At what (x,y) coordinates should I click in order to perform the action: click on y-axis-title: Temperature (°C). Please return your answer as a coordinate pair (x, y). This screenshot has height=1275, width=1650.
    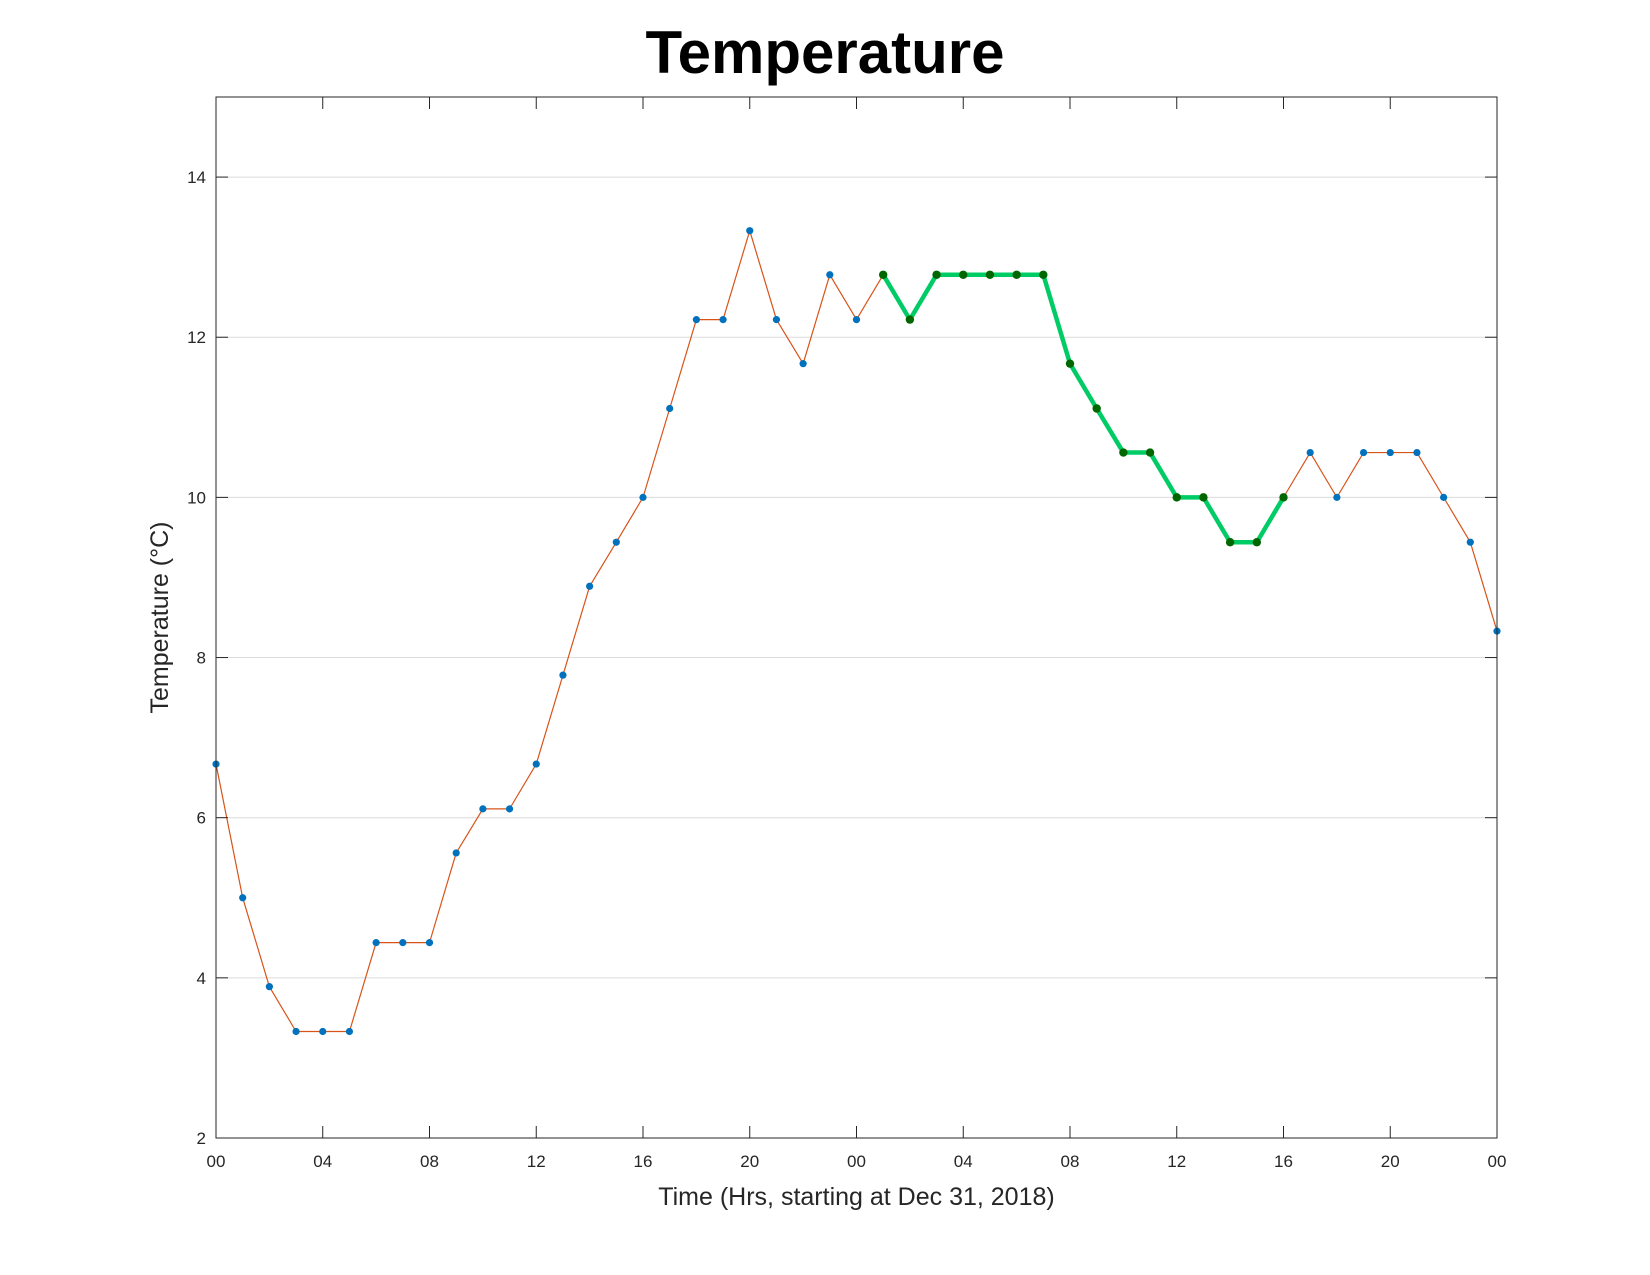
    Looking at the image, I should click on (160, 618).